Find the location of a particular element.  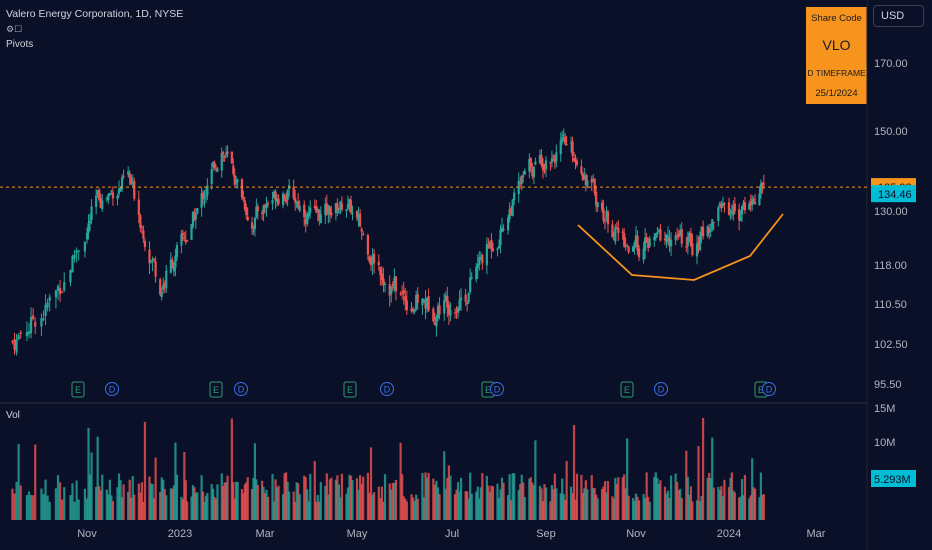

currency-button: USD is located at coordinates (898, 16).